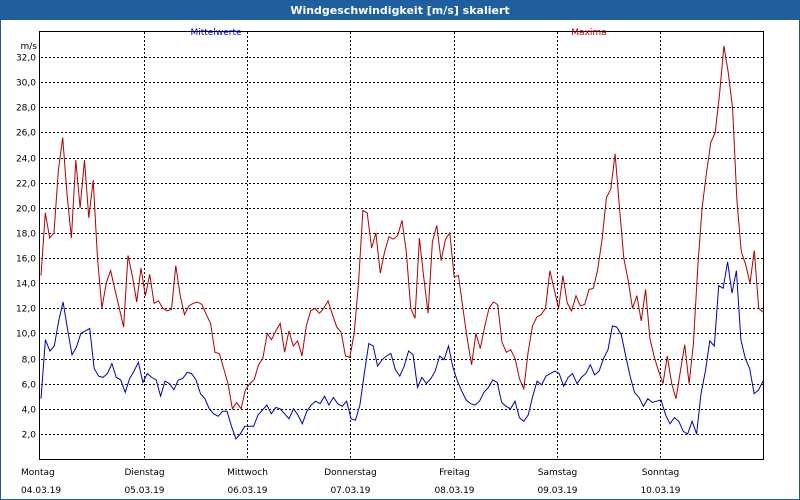 Image resolution: width=800 pixels, height=500 pixels. What do you see at coordinates (26, 210) in the screenshot?
I see `y-tick-label: 20,0` at bounding box center [26, 210].